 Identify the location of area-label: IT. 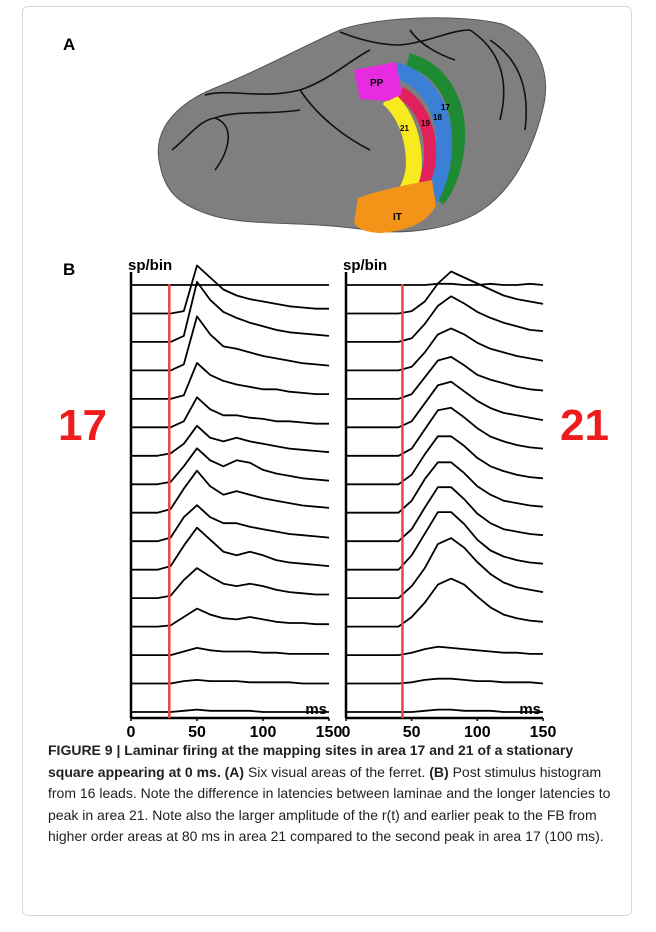
(397, 217).